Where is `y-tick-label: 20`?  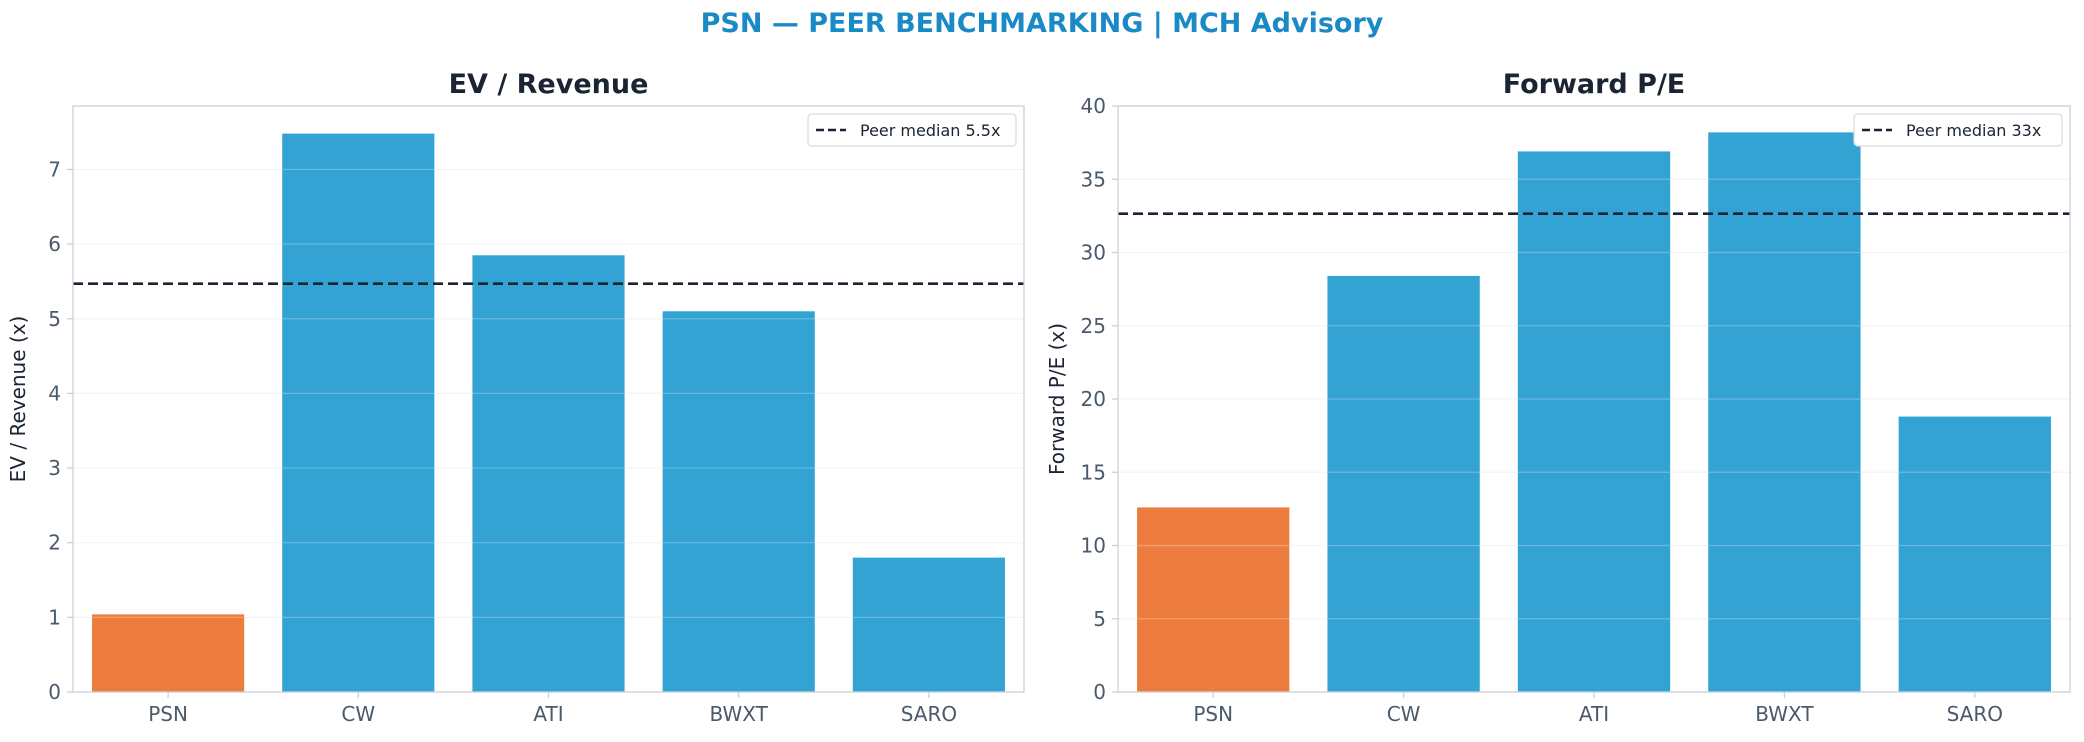 y-tick-label: 20 is located at coordinates (1093, 399).